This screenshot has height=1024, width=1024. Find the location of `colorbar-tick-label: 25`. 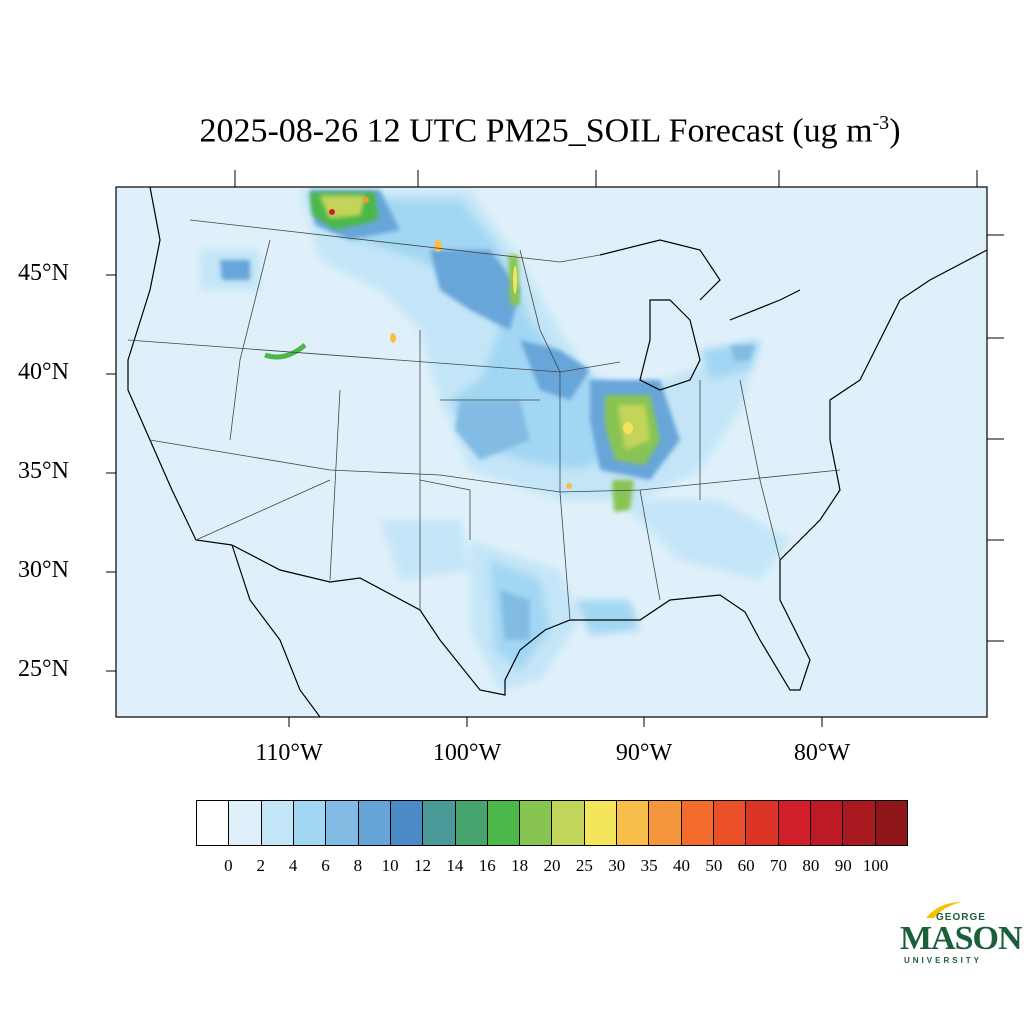

colorbar-tick-label: 25 is located at coordinates (584, 865).